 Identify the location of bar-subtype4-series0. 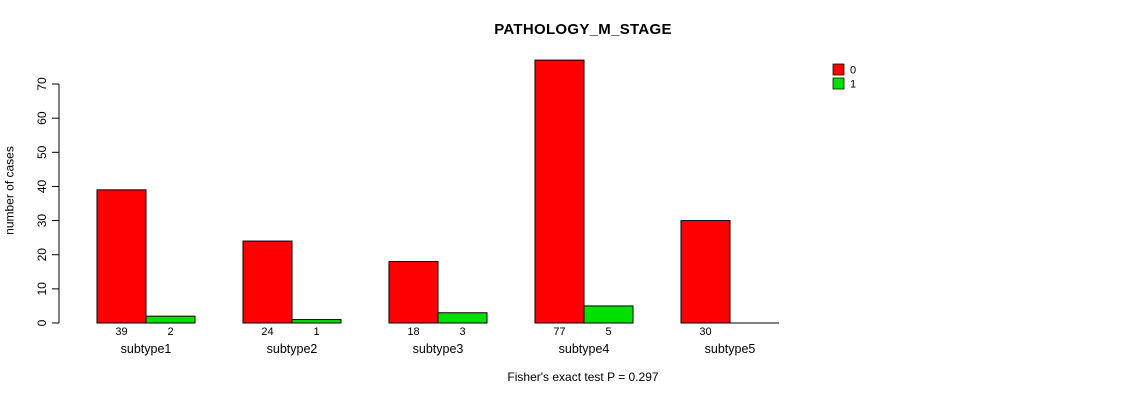
(559, 191).